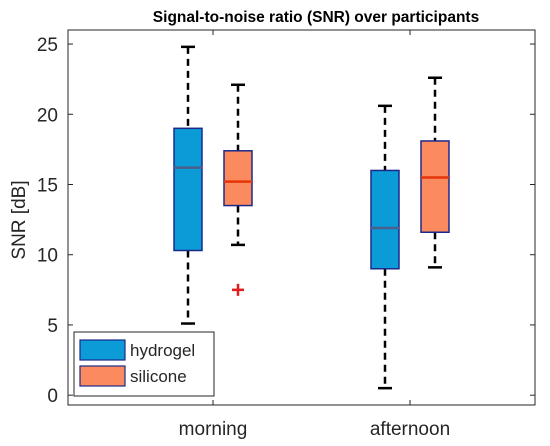 This screenshot has height=446, width=550. What do you see at coordinates (47, 185) in the screenshot?
I see `y-tick-label: 15` at bounding box center [47, 185].